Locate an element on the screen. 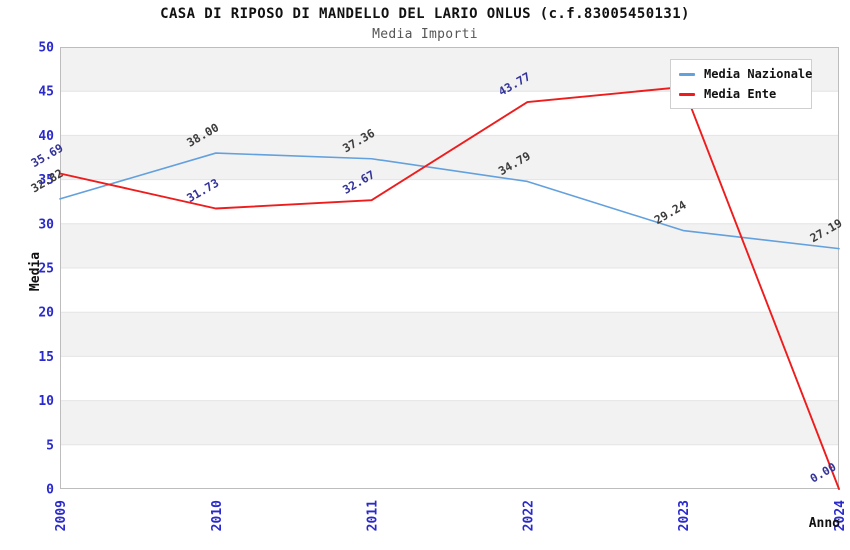 The width and height of the screenshot is (850, 550). y-tick-label: 15 is located at coordinates (46, 357).